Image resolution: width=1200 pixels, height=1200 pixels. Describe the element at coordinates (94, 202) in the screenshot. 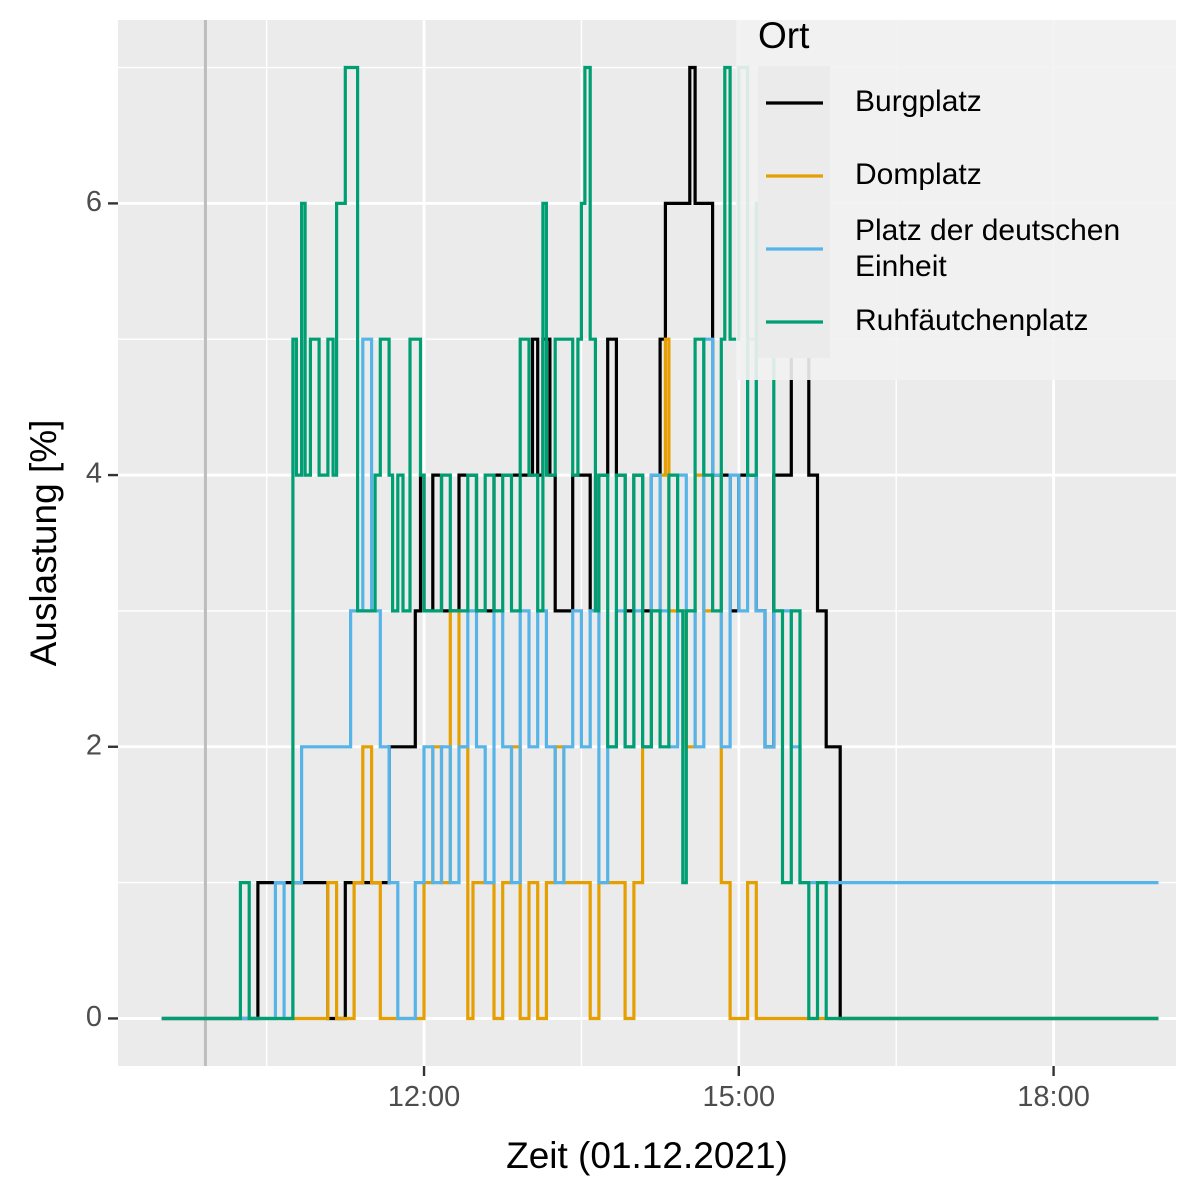

I see `y-tick-label: 6` at that location.